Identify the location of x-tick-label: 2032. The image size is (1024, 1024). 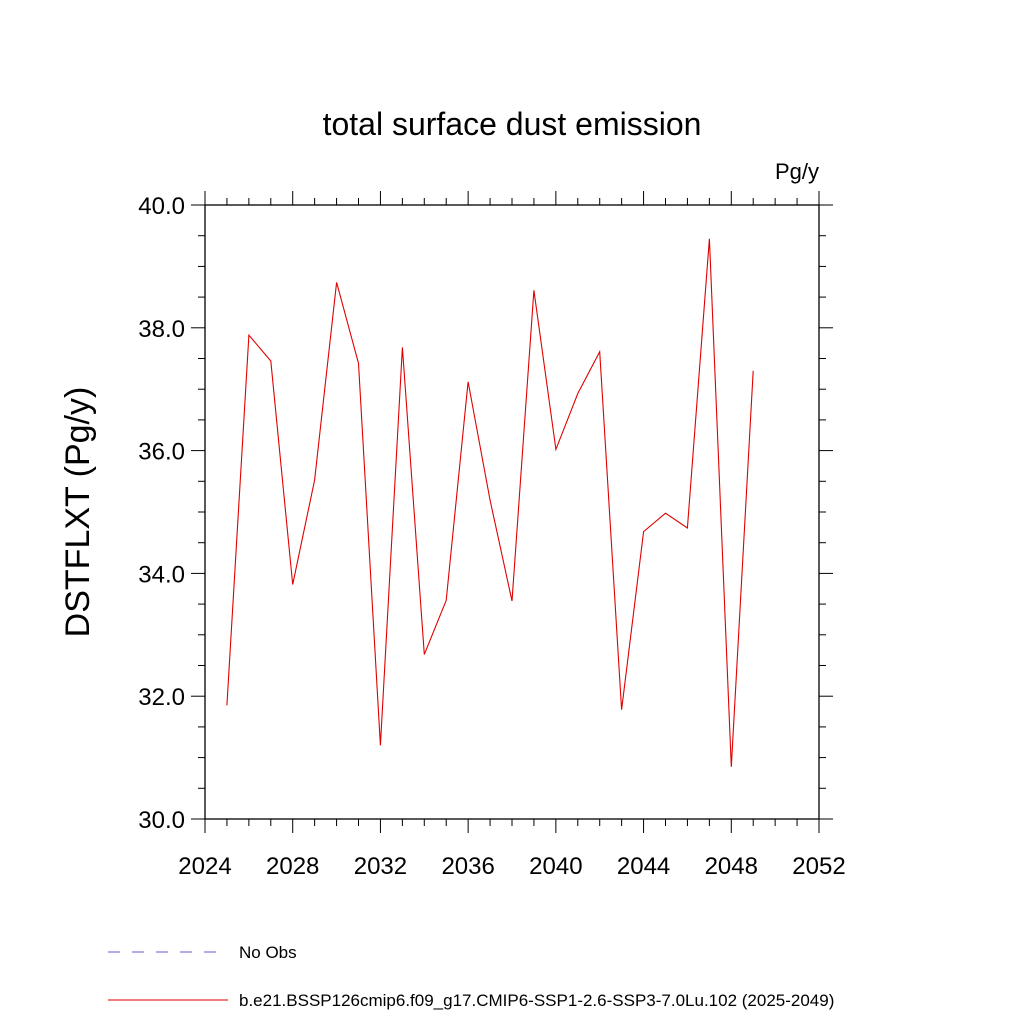
(380, 866).